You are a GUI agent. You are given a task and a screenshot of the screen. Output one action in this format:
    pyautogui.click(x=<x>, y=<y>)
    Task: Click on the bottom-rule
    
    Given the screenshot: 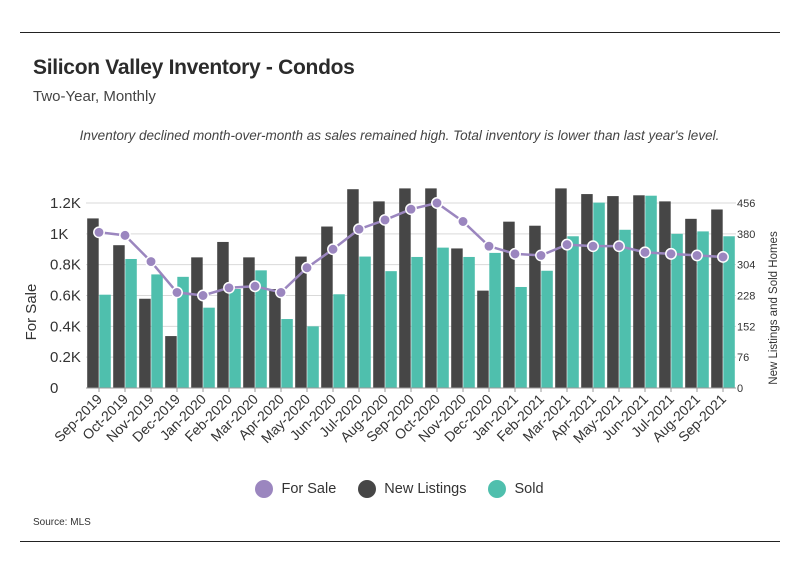 What is the action you would take?
    pyautogui.click(x=400, y=541)
    